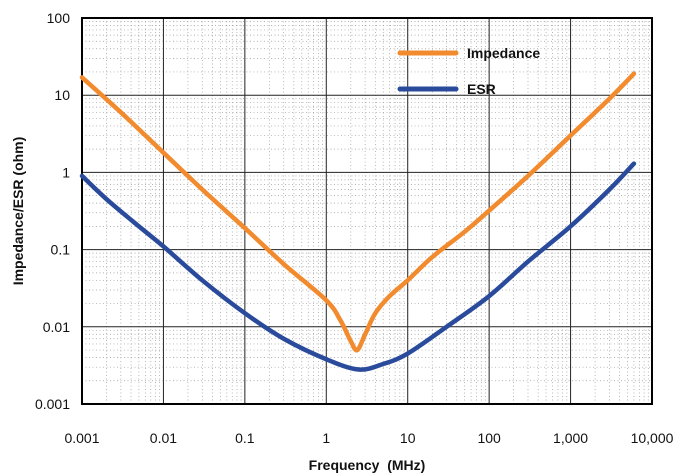 This screenshot has width=686, height=475. I want to click on y-tick-label: 0.01, so click(56, 327).